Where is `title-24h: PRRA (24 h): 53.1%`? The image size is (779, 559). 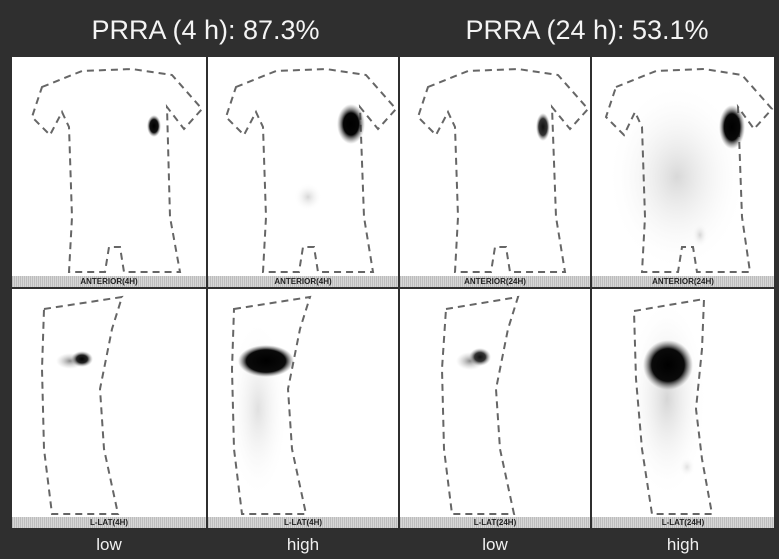 title-24h: PRRA (24 h): 53.1% is located at coordinates (587, 30).